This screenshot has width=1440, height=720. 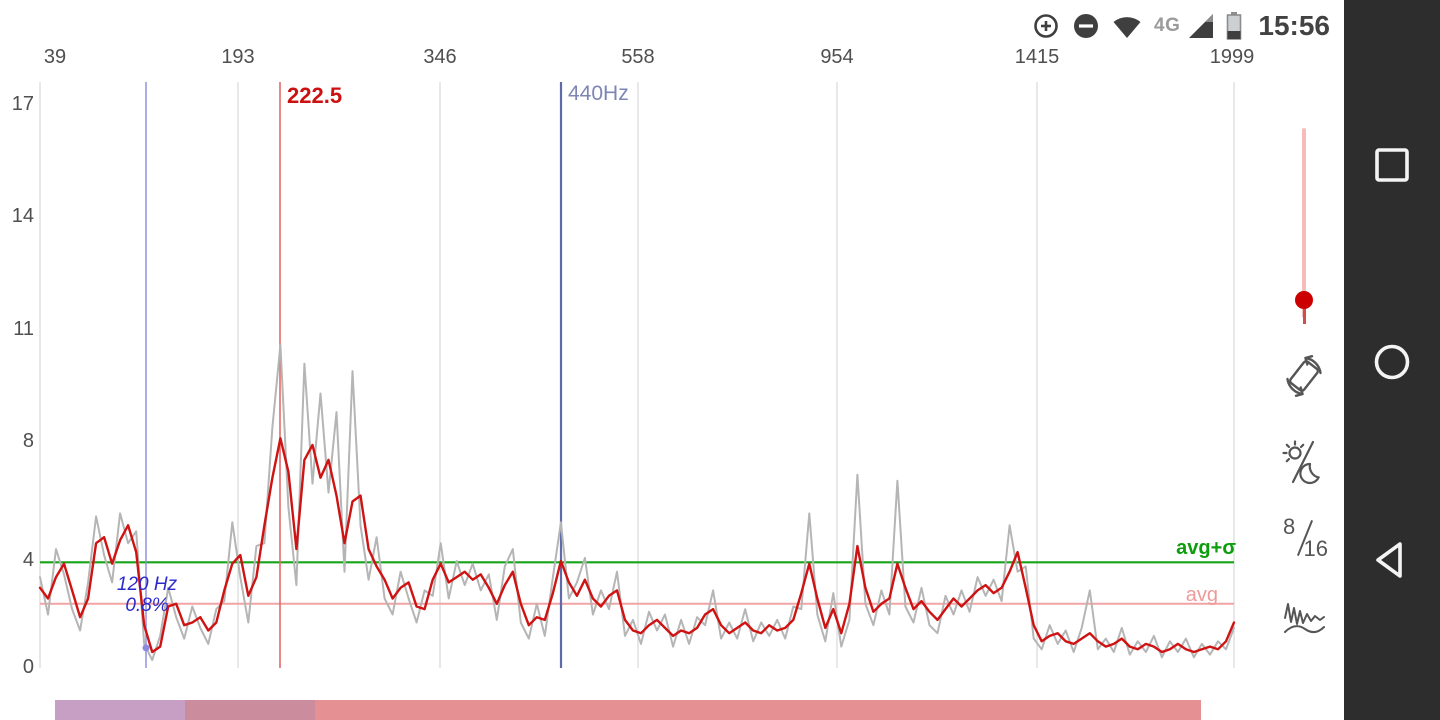 What do you see at coordinates (1294, 25) in the screenshot?
I see `clock: 15:56` at bounding box center [1294, 25].